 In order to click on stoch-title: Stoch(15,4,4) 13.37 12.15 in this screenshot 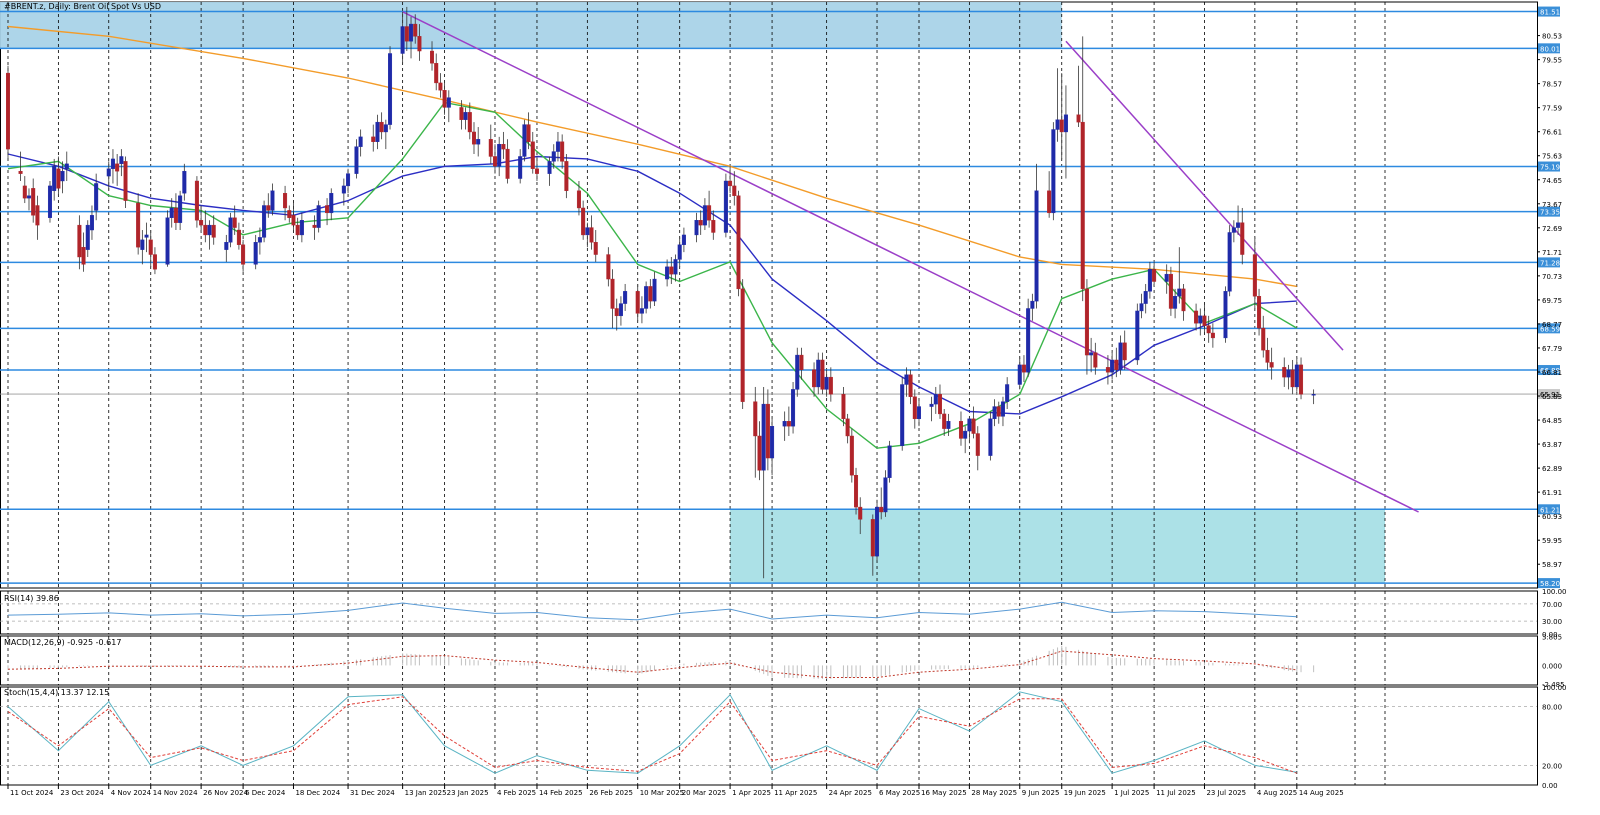, I will do `click(56, 692)`.